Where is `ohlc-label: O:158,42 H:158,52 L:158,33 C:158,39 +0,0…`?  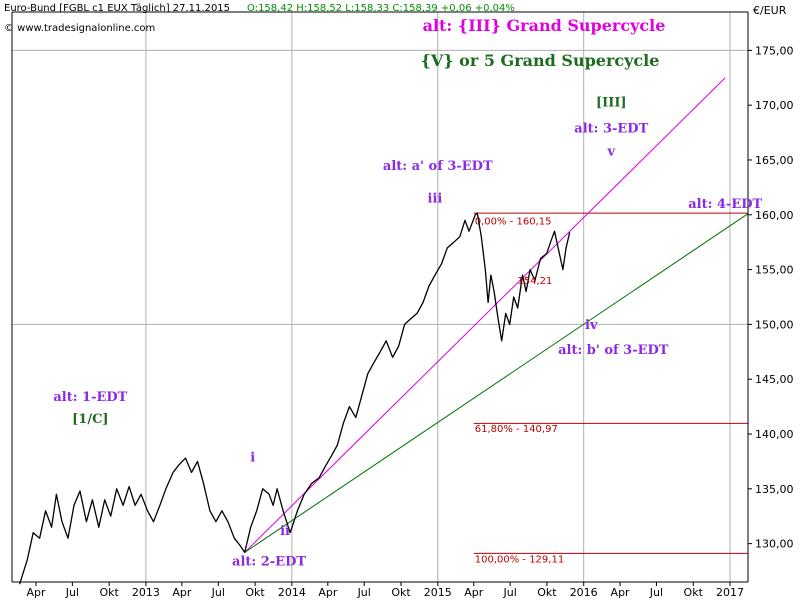
ohlc-label: O:158,42 H:158,52 L:158,33 C:158,39 +0,0… is located at coordinates (381, 8).